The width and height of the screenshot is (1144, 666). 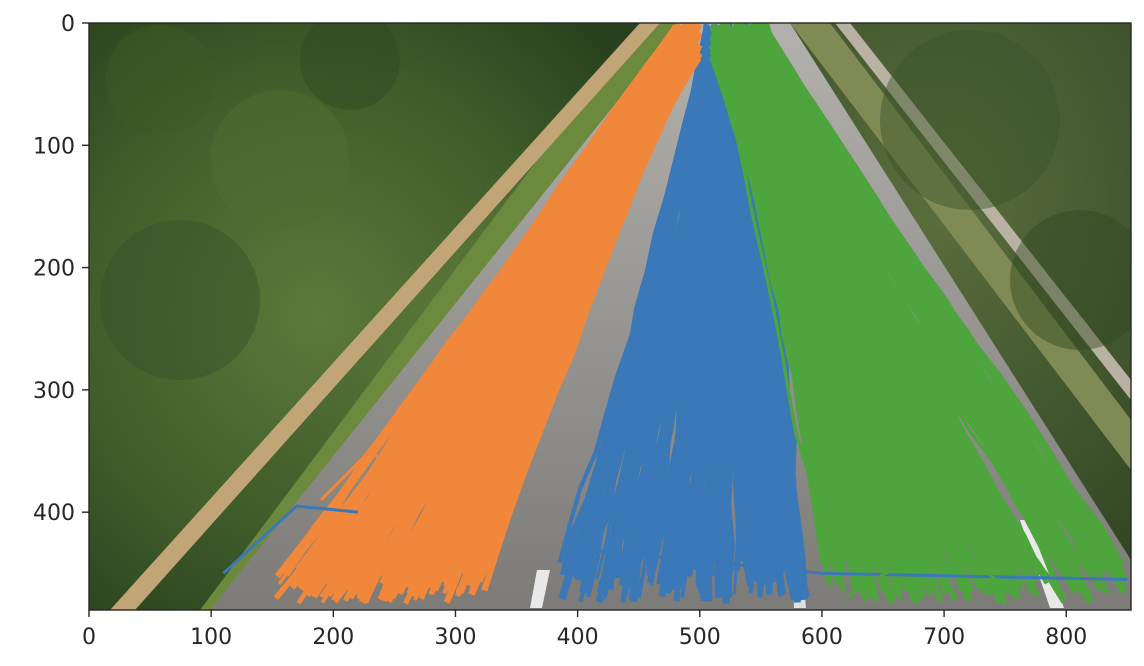 I want to click on y-tick-label: 300, so click(x=54, y=391).